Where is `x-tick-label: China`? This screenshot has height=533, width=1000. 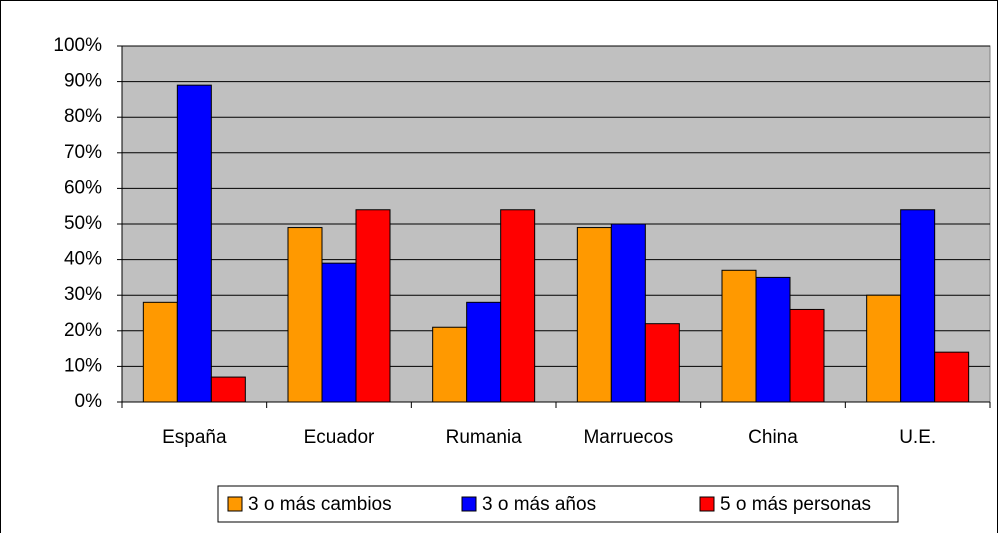
x-tick-label: China is located at coordinates (773, 437).